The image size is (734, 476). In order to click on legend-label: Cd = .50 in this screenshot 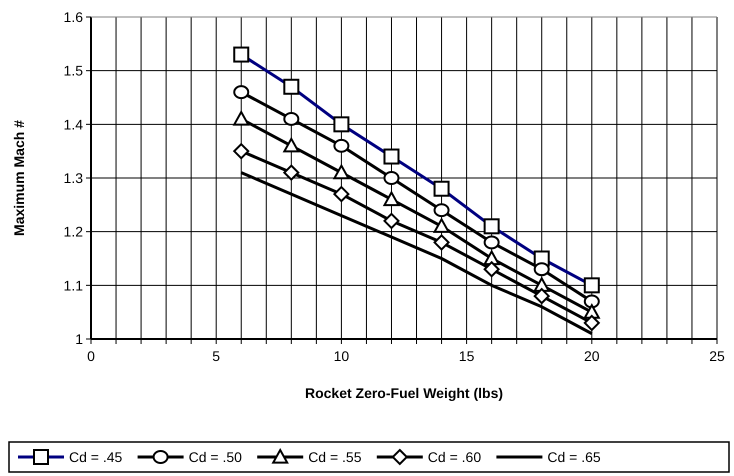, I will do `click(215, 457)`.